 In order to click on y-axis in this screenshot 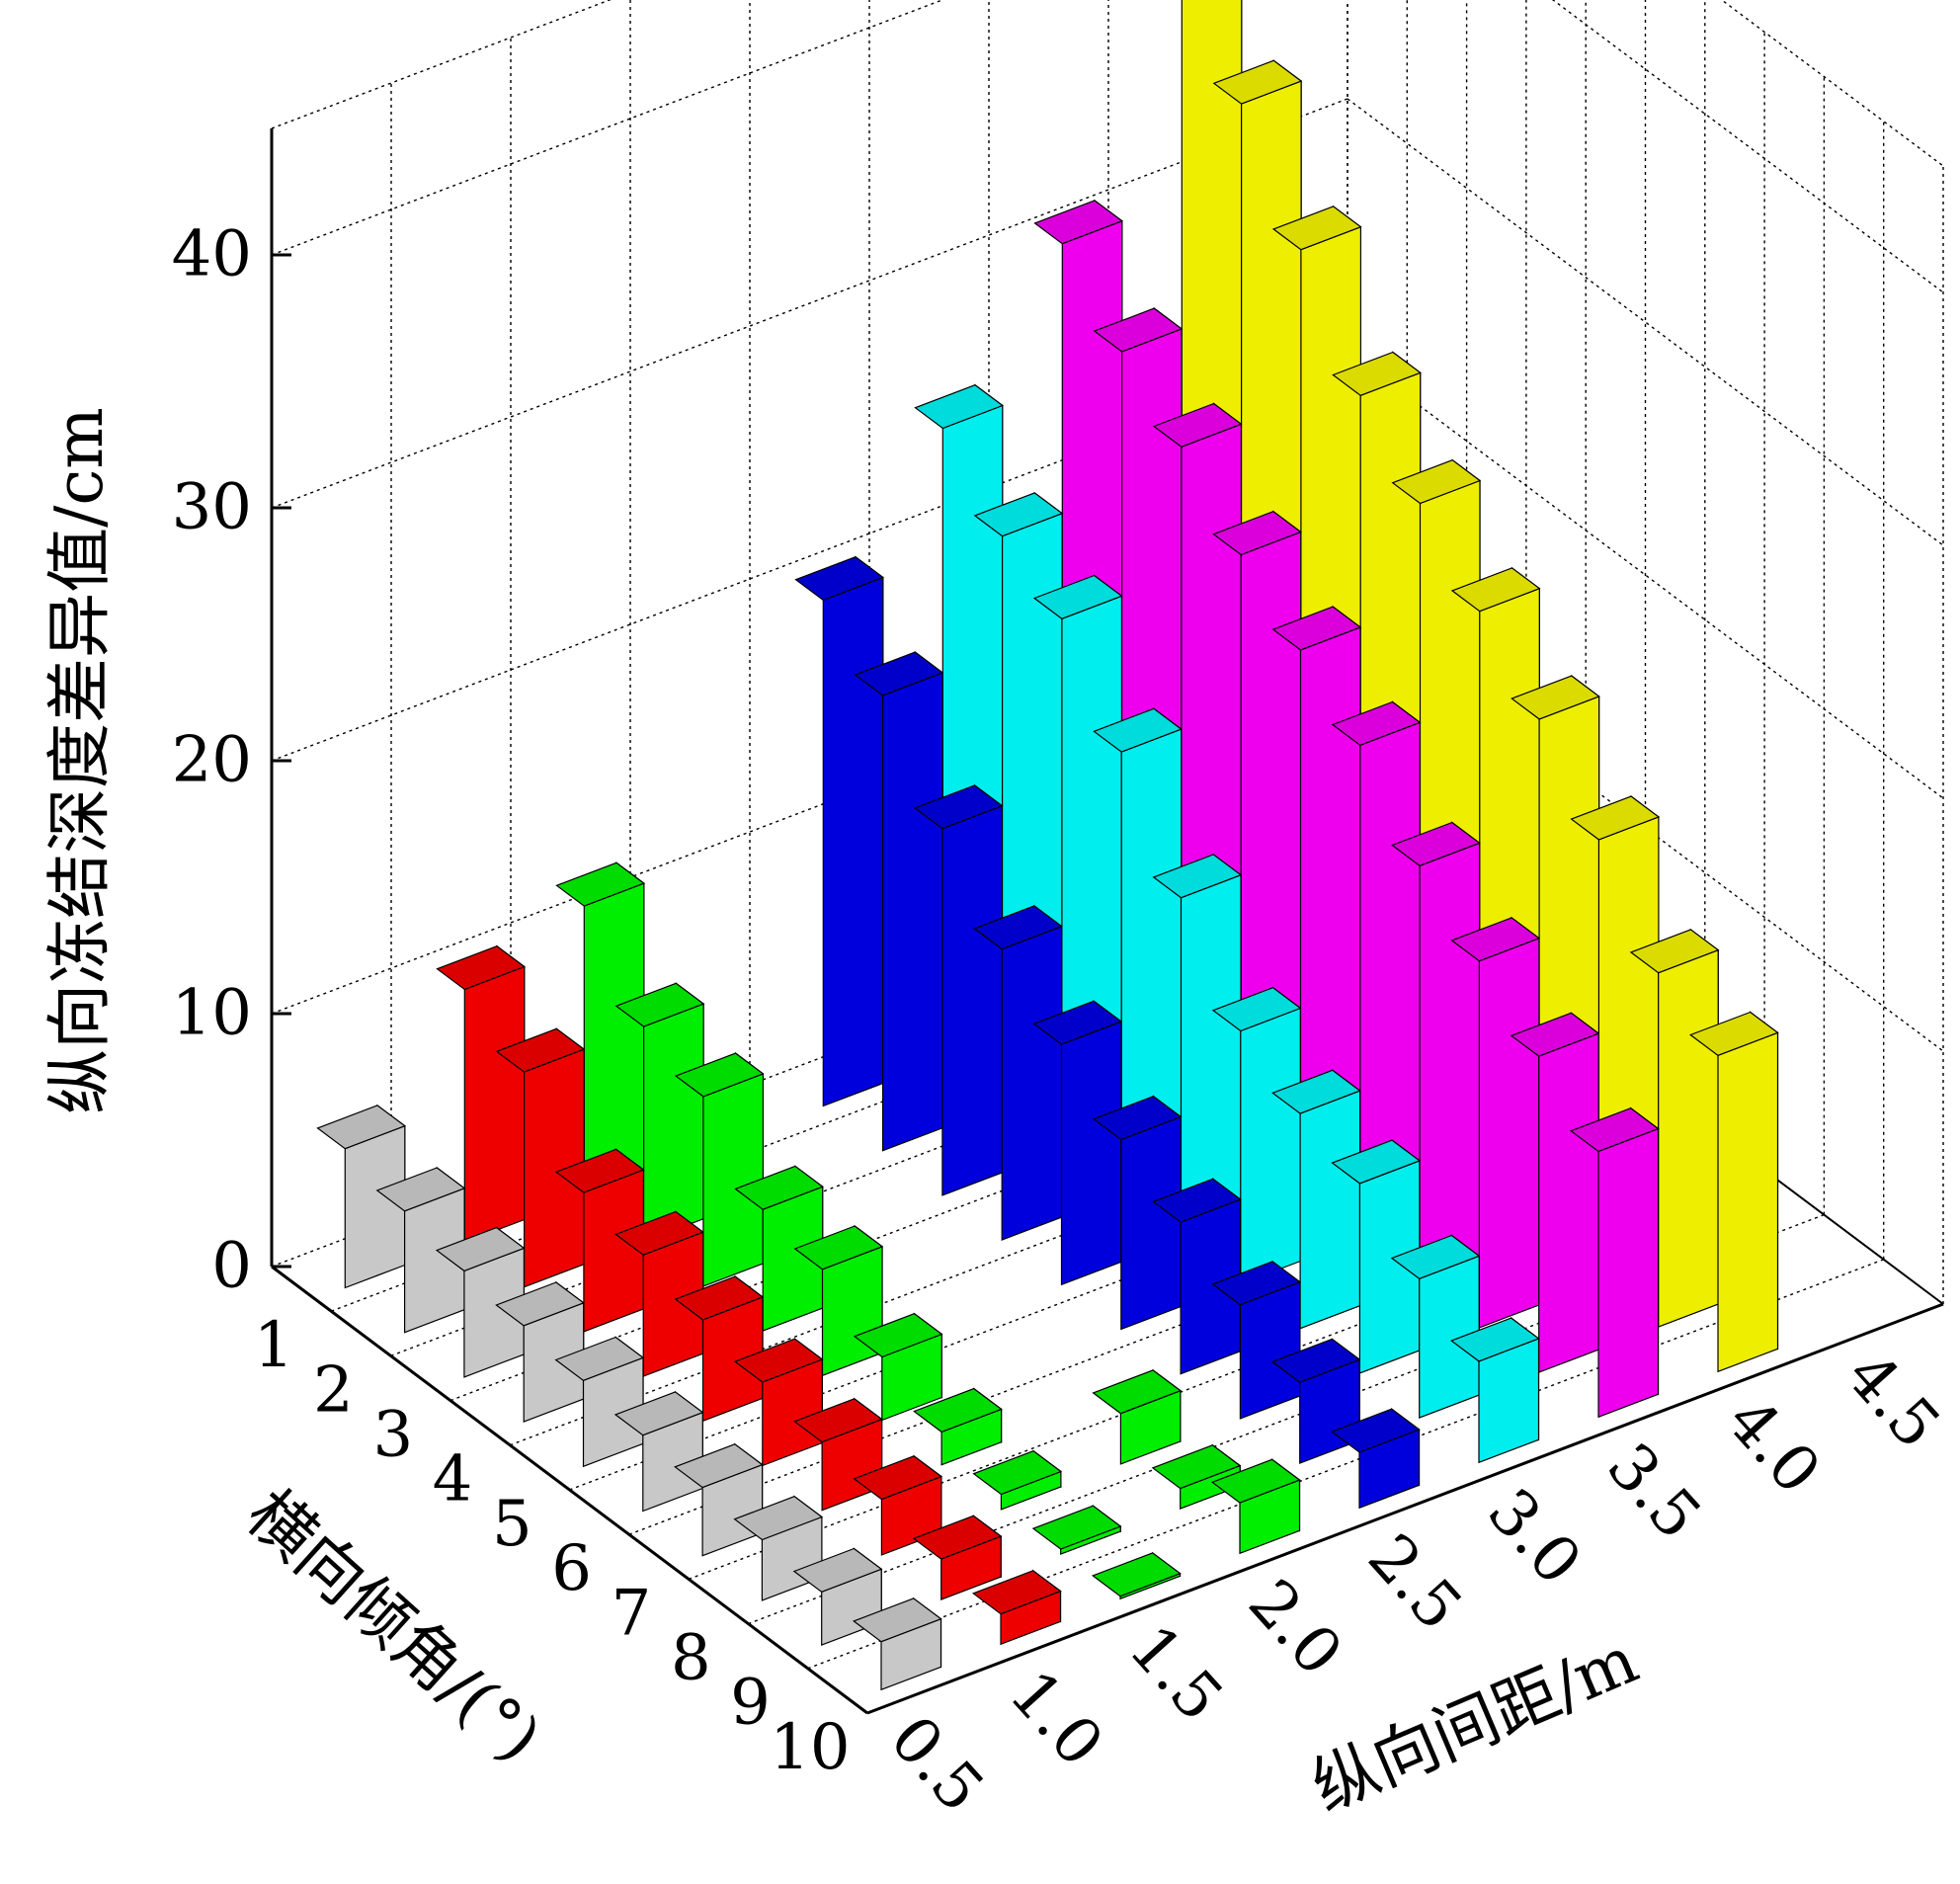, I will do `click(1405, 1508)`.